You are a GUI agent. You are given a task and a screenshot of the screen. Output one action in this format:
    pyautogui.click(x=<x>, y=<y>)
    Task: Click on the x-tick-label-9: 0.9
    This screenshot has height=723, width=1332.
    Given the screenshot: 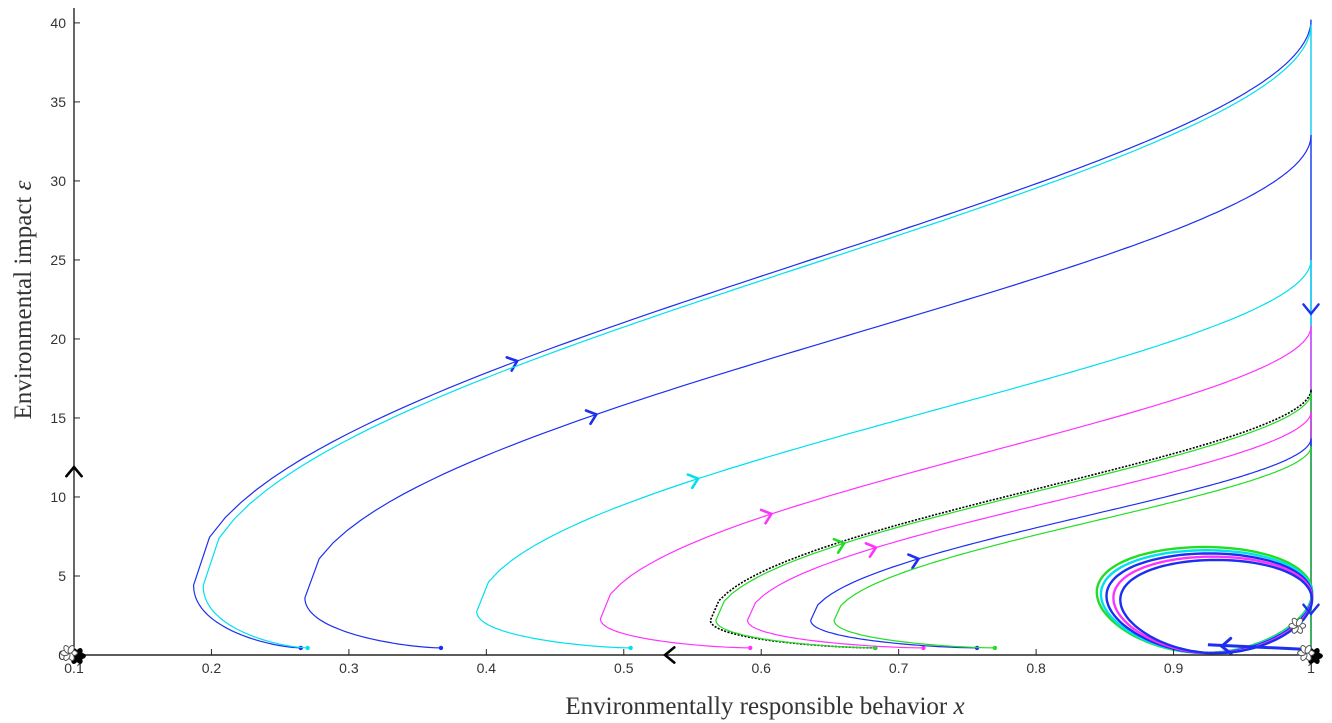 What is the action you would take?
    pyautogui.click(x=1174, y=668)
    